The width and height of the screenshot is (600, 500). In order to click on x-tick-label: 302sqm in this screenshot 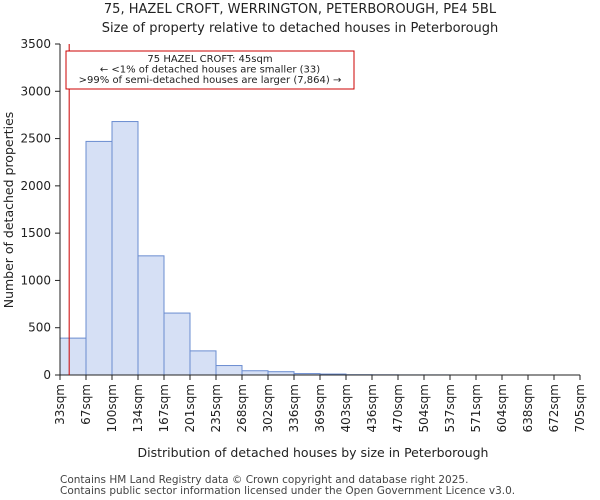, I will do `click(268, 408)`.